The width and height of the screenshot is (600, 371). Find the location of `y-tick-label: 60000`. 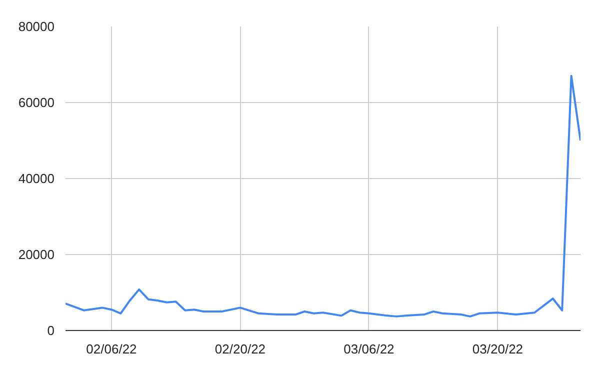

y-tick-label: 60000 is located at coordinates (36, 102).